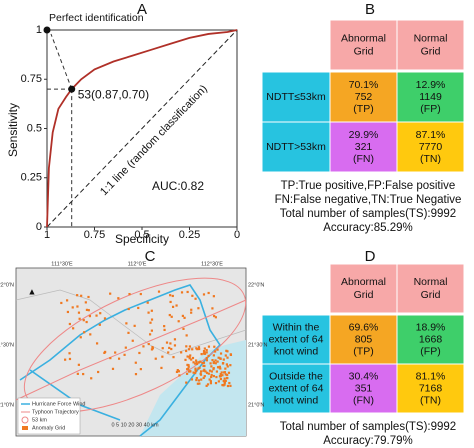  I want to click on lon-label: 112°0'E, so click(137, 264).